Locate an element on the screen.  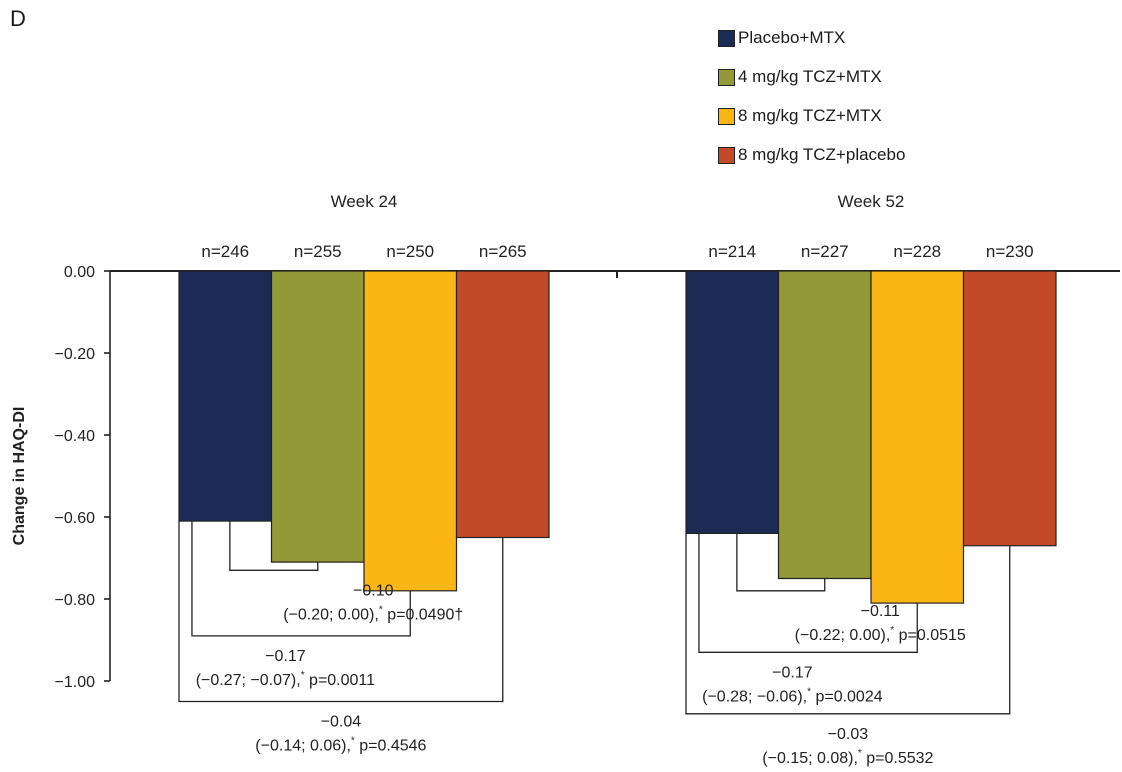
n-label: n=265 is located at coordinates (503, 251).